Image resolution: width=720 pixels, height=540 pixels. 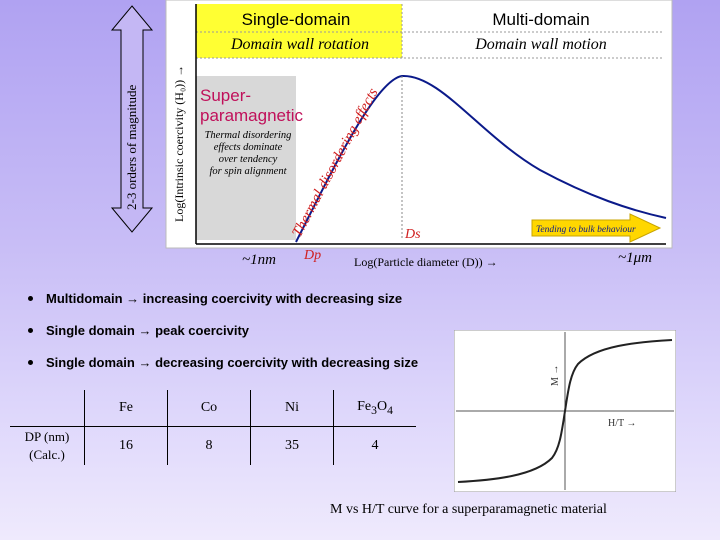 What do you see at coordinates (225, 95) in the screenshot?
I see `superparamagnetic-title-1: Super-` at bounding box center [225, 95].